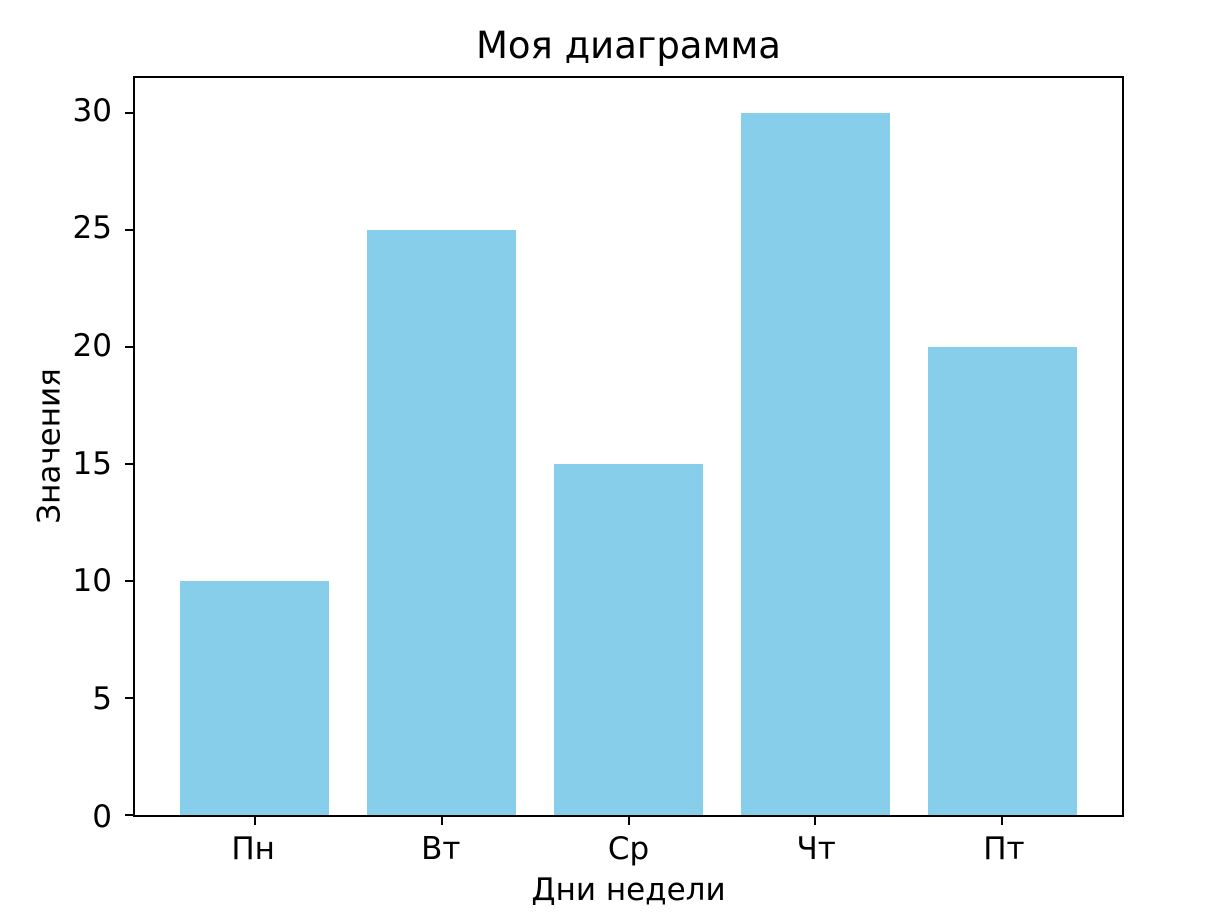 The image size is (1232, 922). Describe the element at coordinates (92, 110) in the screenshot. I see `y-tick-label: 30` at that location.